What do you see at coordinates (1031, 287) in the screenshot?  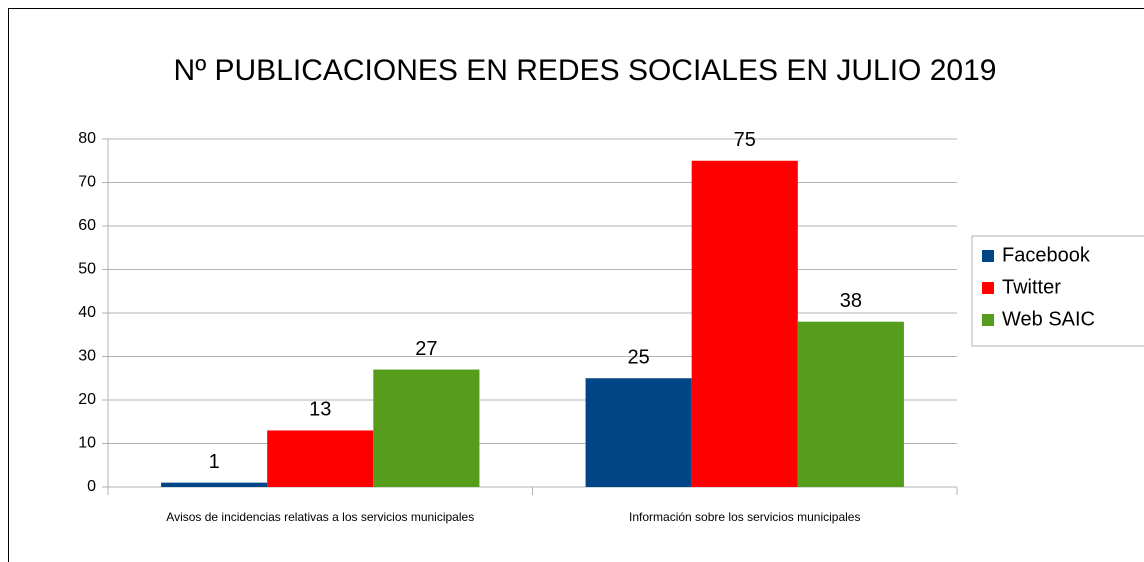 I see `legend-label: Twitter` at bounding box center [1031, 287].